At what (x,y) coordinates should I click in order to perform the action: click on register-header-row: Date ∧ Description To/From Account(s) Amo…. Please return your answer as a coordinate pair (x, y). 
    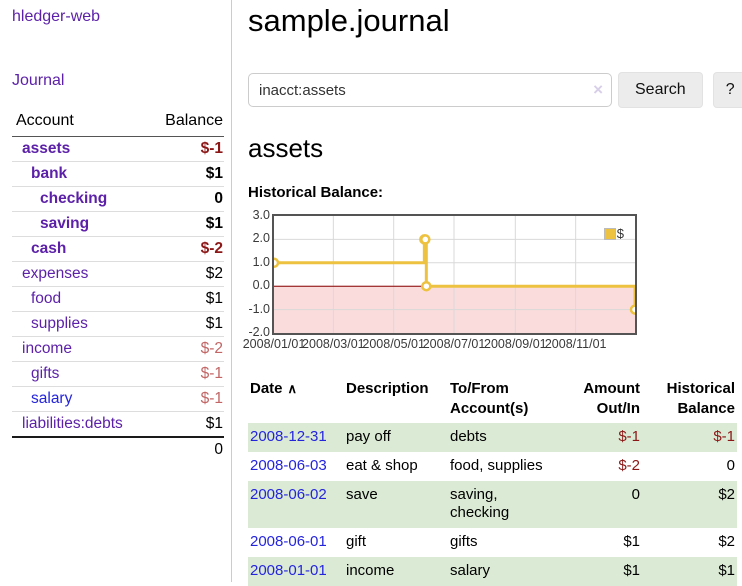
    Looking at the image, I should click on (492, 400).